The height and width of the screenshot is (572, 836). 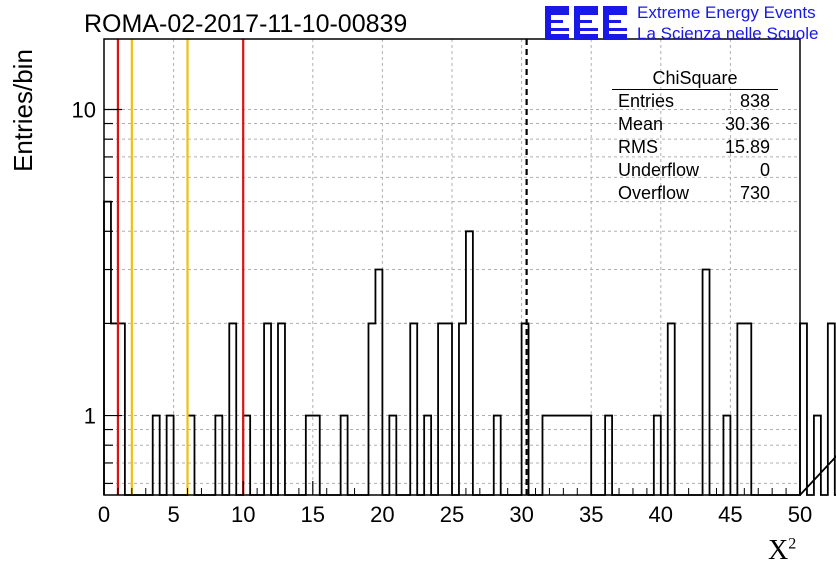 I want to click on stats-title: ChiSquare, so click(x=695, y=78).